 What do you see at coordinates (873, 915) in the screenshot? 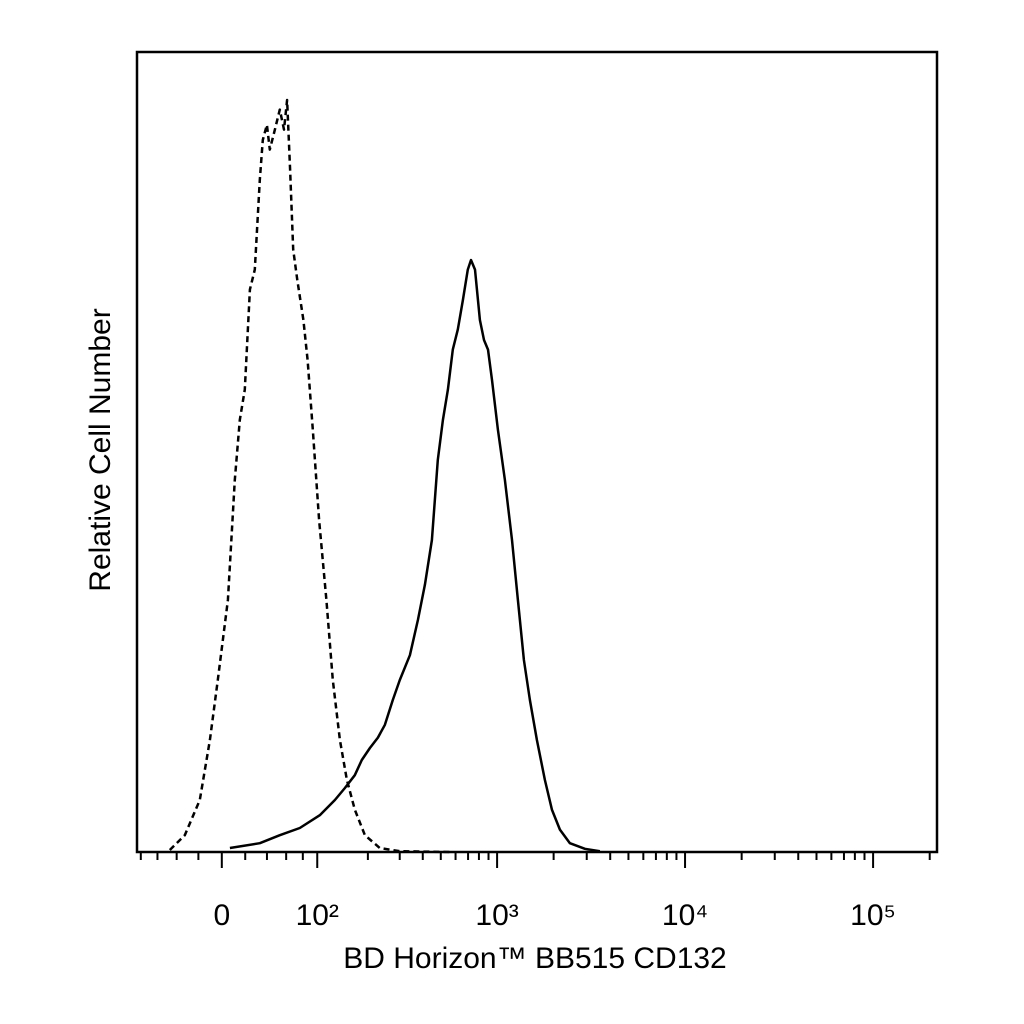
I see `x-tick-label: 10⁵` at bounding box center [873, 915].